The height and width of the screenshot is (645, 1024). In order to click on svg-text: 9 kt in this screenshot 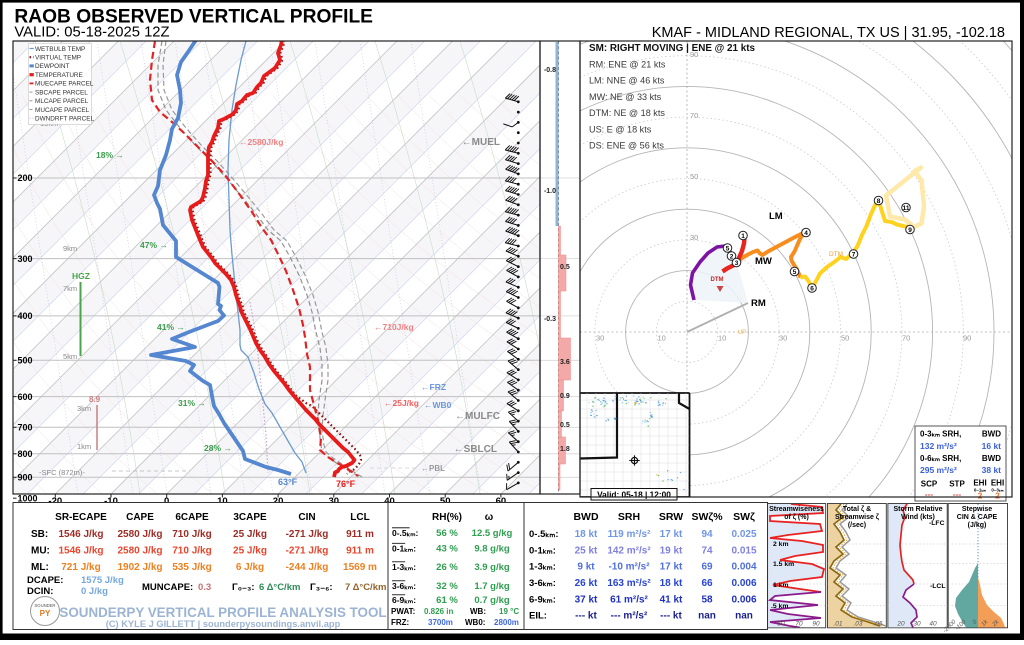, I will do `click(586, 567)`.